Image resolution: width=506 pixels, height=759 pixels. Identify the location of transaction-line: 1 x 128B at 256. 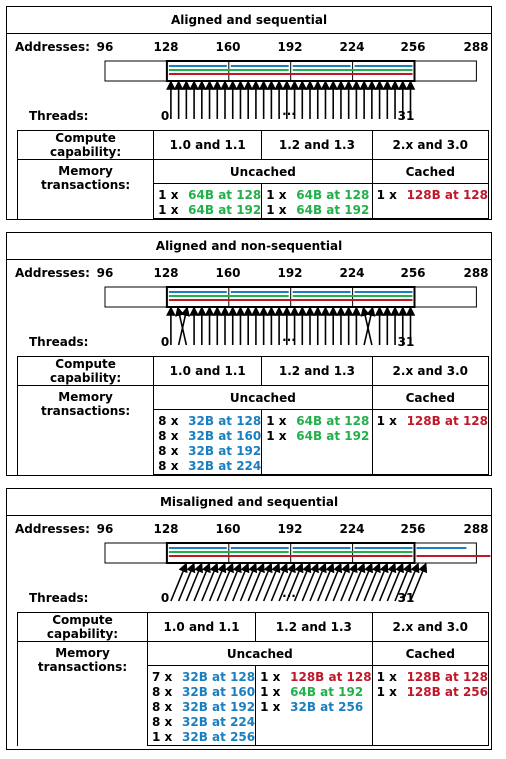
(430, 692).